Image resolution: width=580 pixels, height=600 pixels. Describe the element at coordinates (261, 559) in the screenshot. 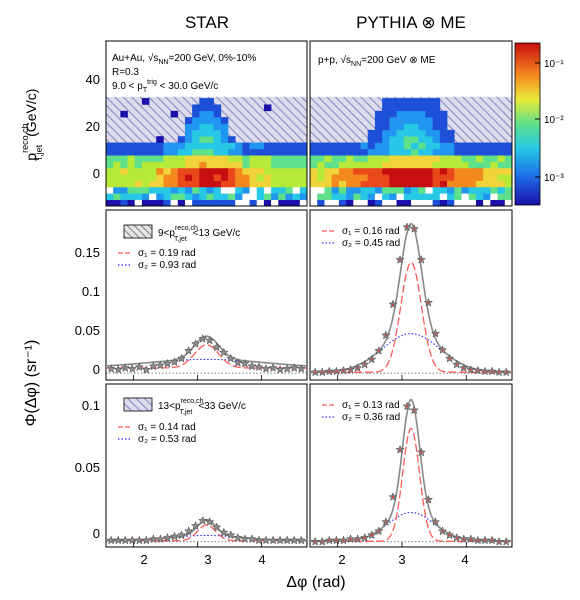

I see `x-tick-label: 4` at that location.